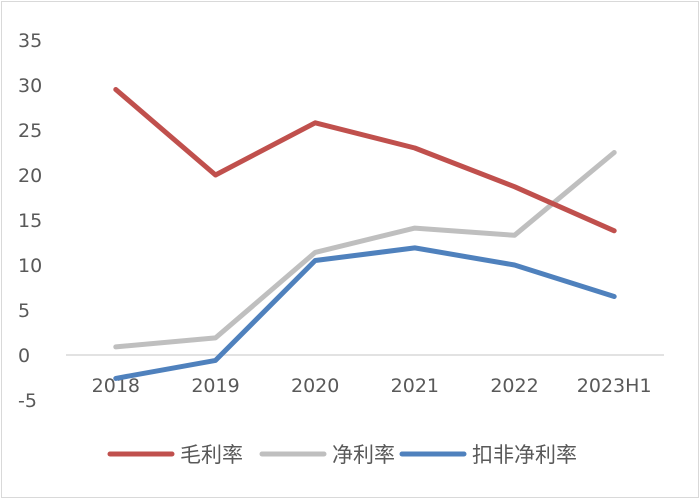  I want to click on x-tick-label: 2018, so click(116, 386).